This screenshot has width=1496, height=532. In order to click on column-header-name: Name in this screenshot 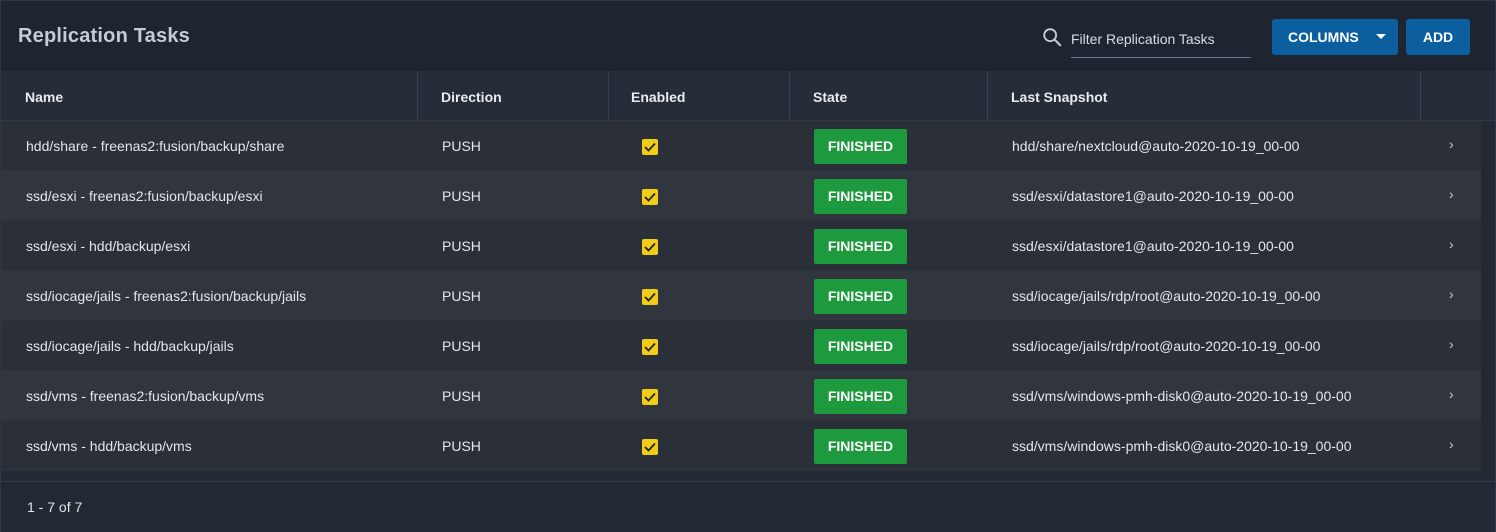, I will do `click(44, 97)`.